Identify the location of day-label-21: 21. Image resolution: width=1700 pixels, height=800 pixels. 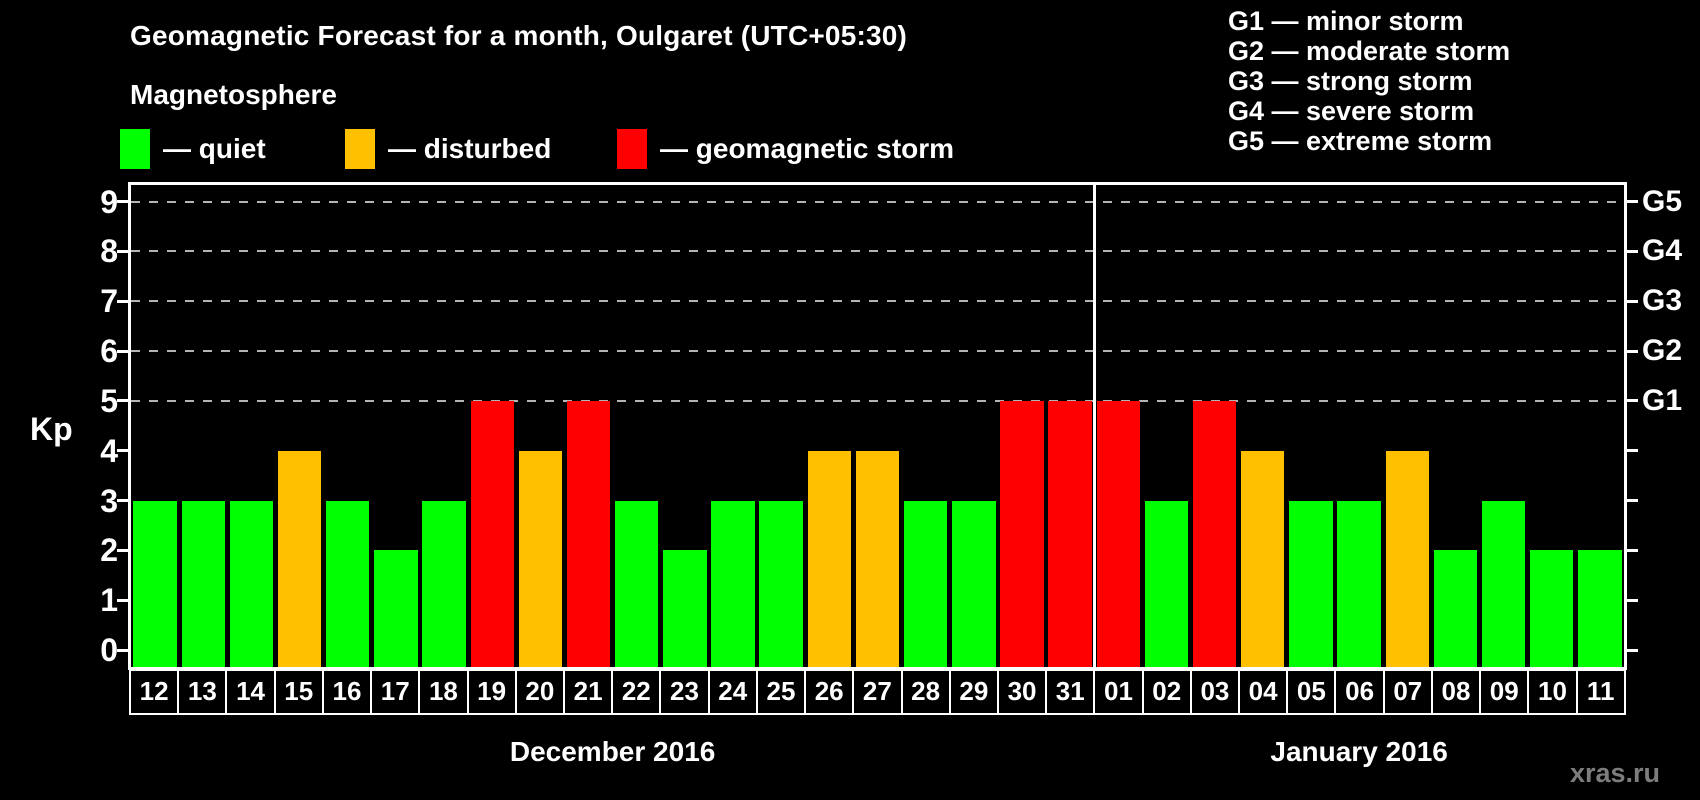
(588, 692).